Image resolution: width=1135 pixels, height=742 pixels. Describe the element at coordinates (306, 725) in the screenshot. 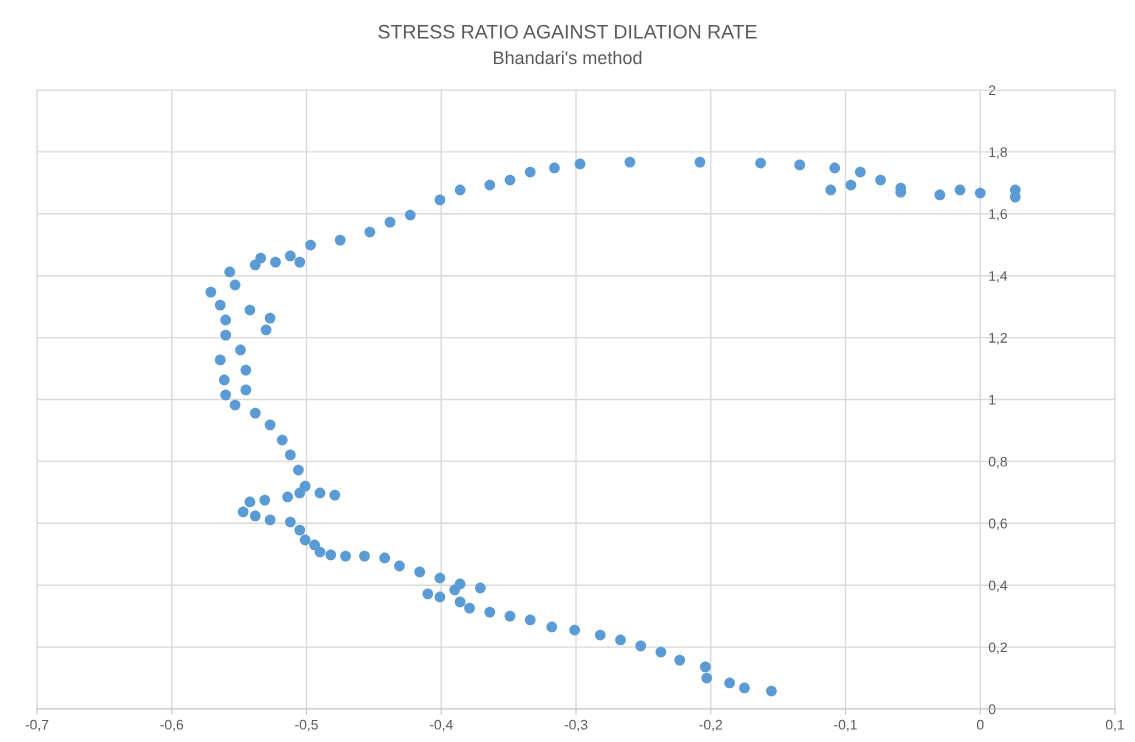

I see `x-tick-label: -0,5` at that location.